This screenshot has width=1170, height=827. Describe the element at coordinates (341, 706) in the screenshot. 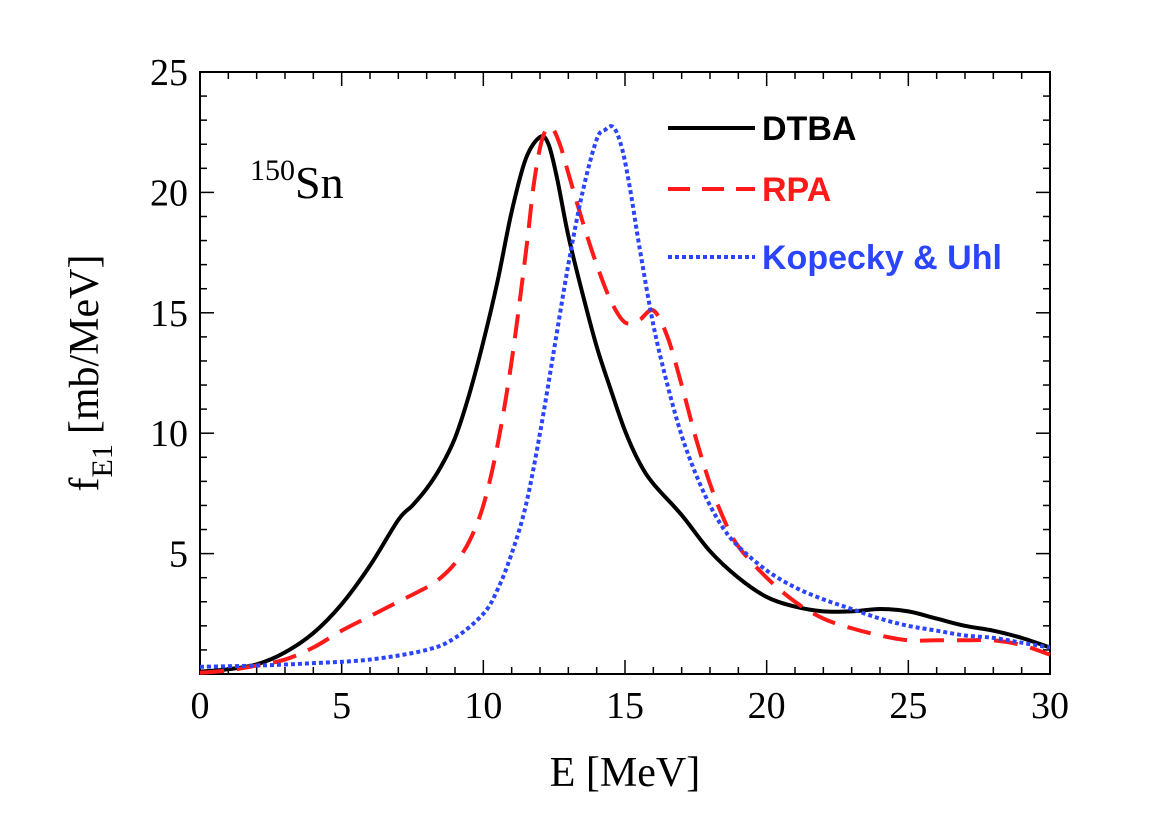

I see `x-tick-label: 5` at that location.